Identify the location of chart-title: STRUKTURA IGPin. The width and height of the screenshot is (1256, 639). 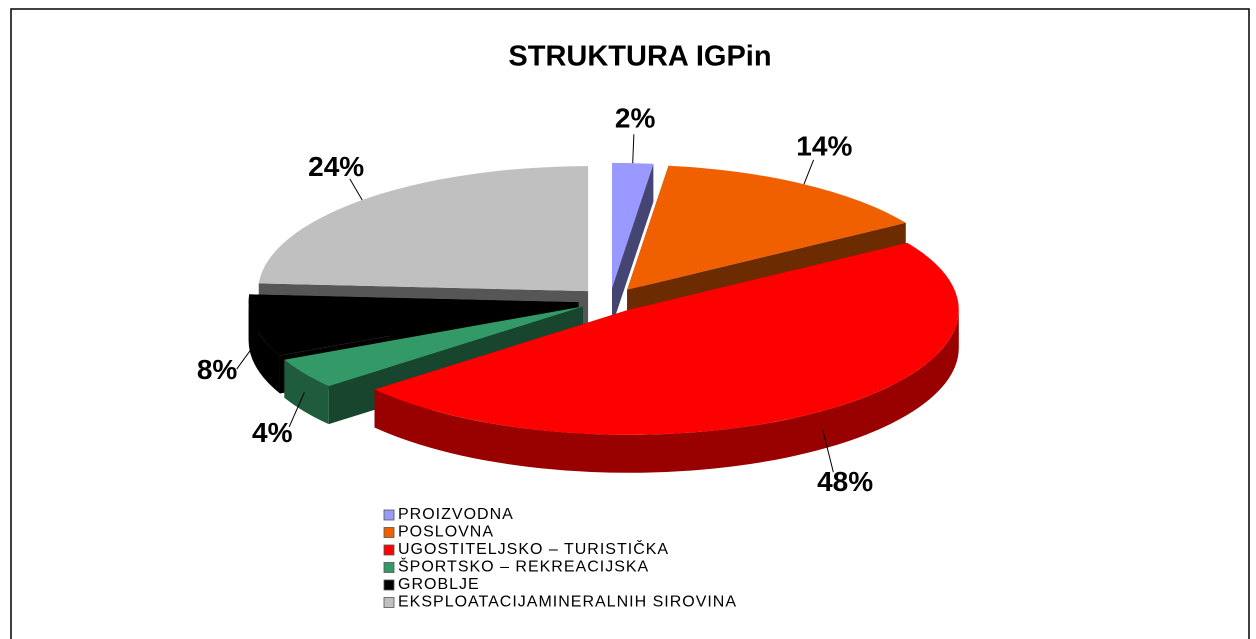
(639, 57).